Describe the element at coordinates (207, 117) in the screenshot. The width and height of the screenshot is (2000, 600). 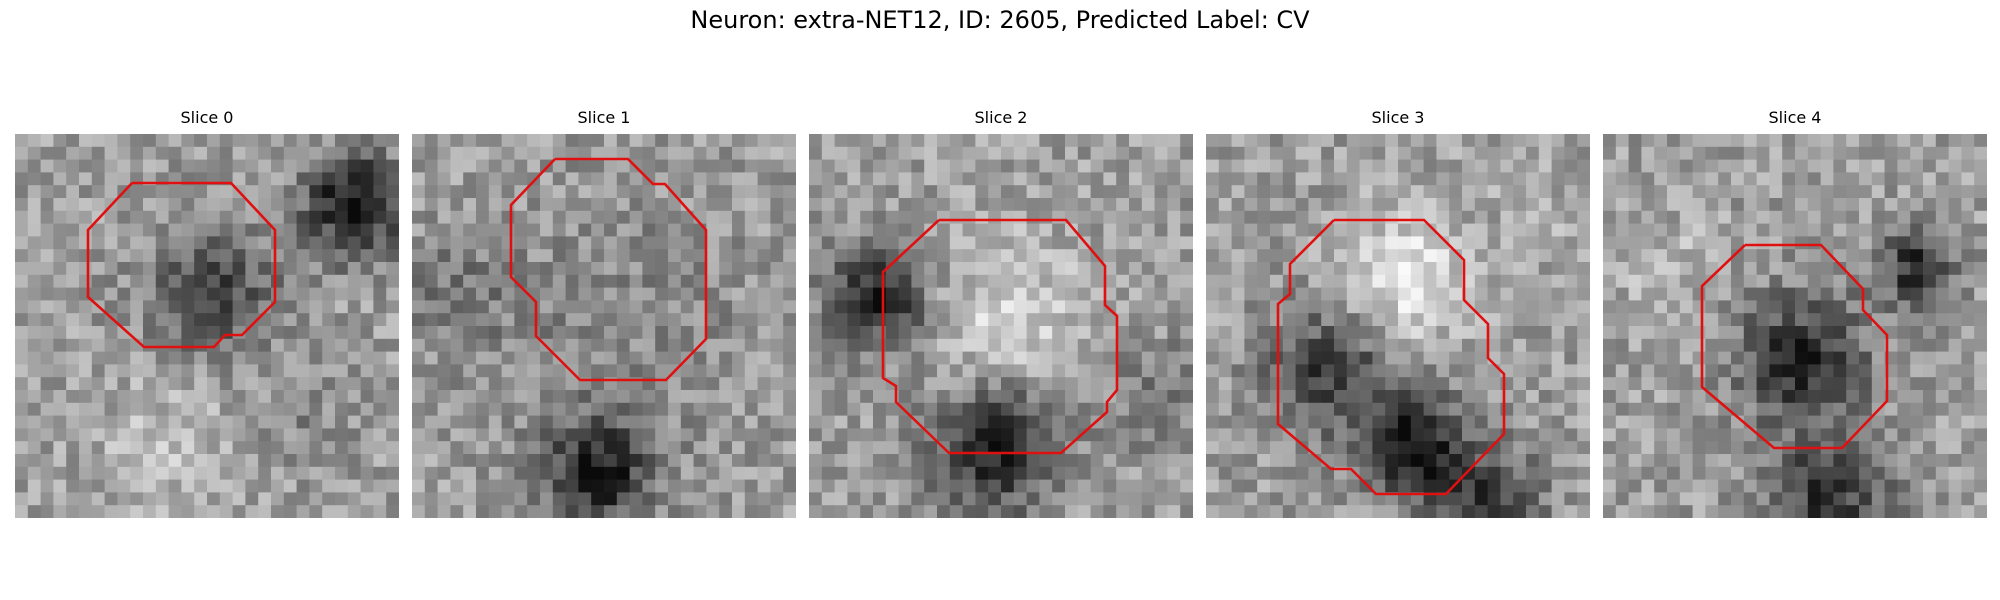
I see `slice-title: Slice 0` at that location.